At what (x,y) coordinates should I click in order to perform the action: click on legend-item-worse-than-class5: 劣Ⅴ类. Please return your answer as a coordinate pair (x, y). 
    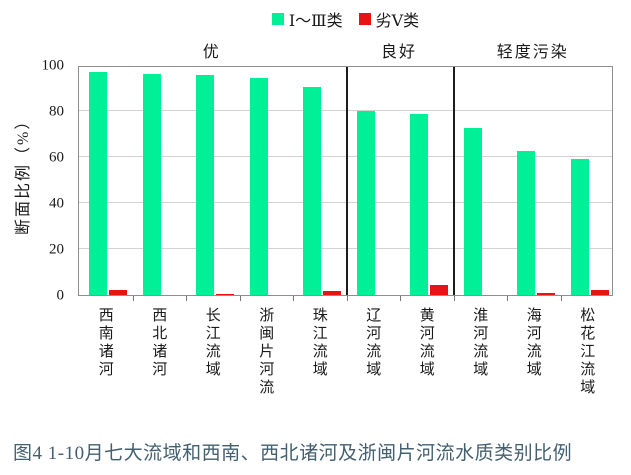
    Looking at the image, I should click on (389, 19).